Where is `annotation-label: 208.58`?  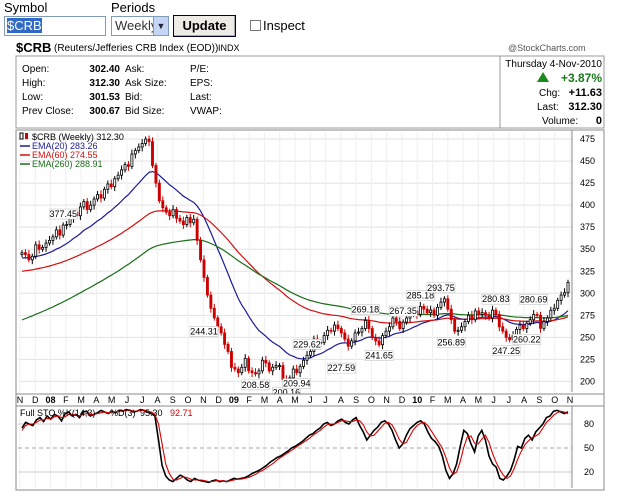
annotation-label: 208.58 is located at coordinates (256, 385).